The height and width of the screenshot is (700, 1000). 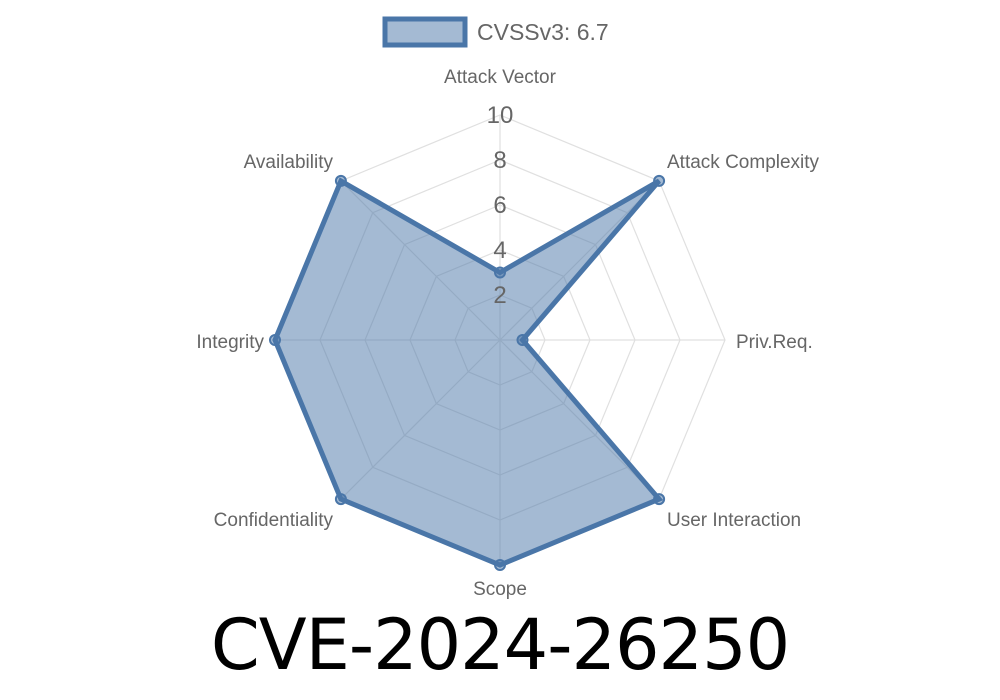 I want to click on chart-title: CVE-2024-26250, so click(x=500, y=645).